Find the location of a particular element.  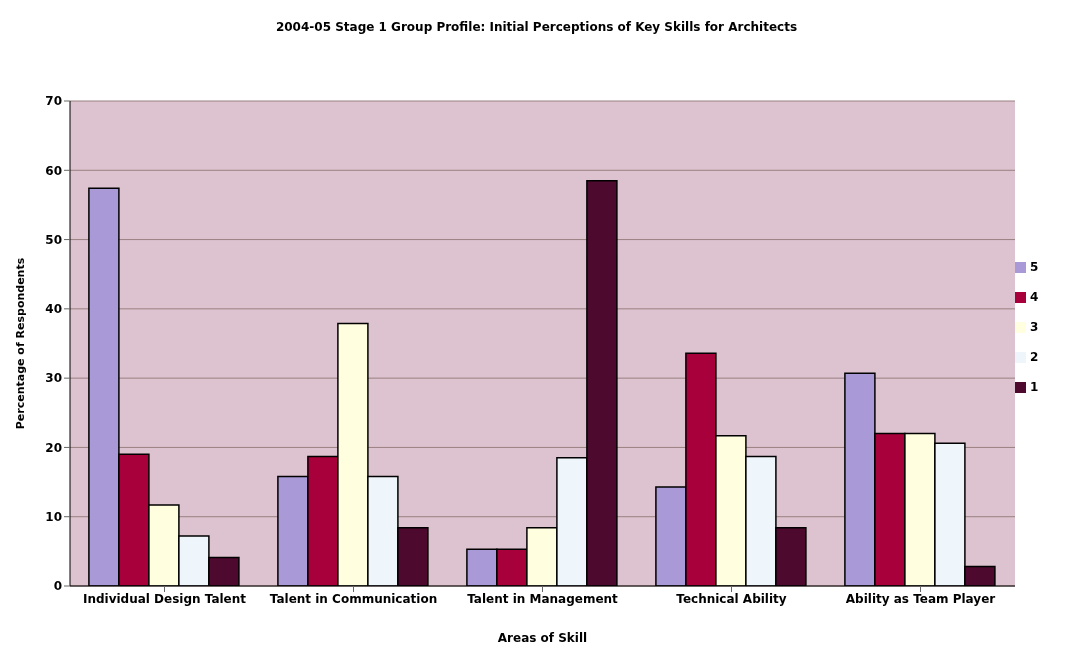

legend-label: 3 is located at coordinates (1034, 327).